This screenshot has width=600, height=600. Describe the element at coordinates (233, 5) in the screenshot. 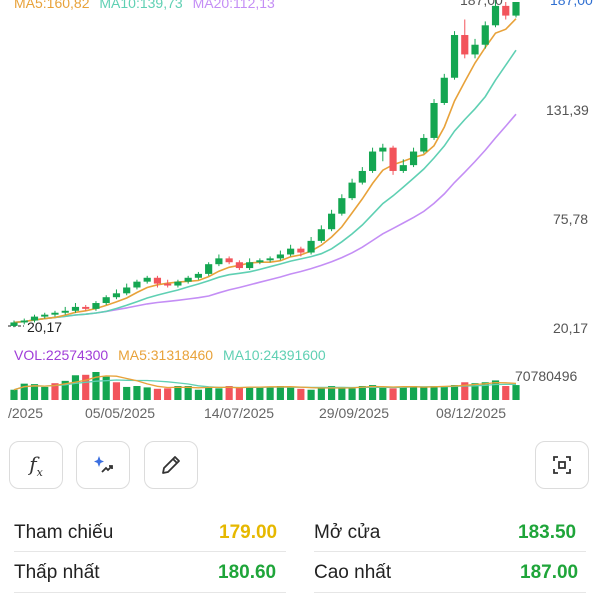

I see `ma20-indicator: MA20:112,13` at that location.